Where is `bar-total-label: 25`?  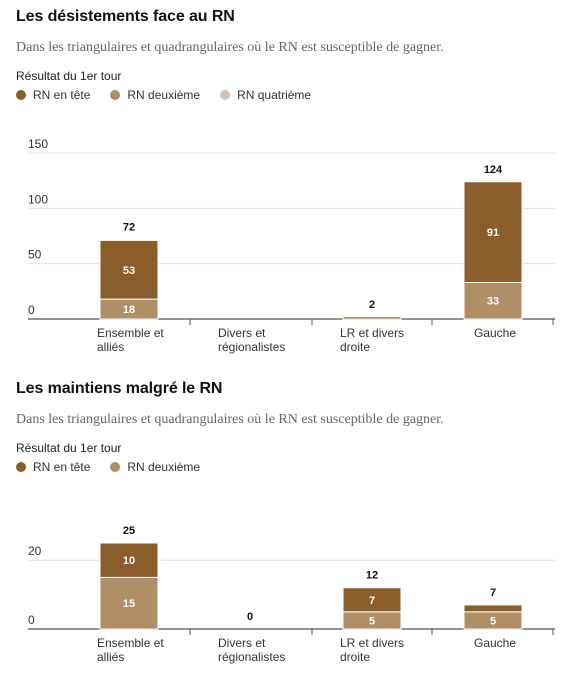
bar-total-label: 25 is located at coordinates (129, 531).